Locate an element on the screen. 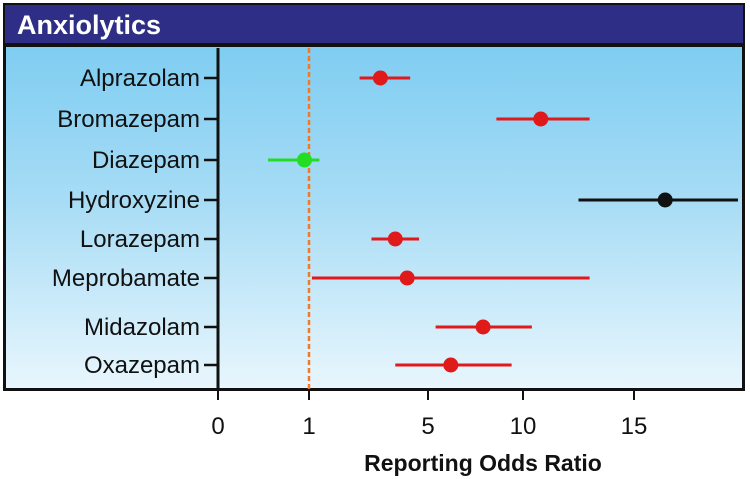 This screenshot has width=750, height=479. point-oxazepam is located at coordinates (451, 365).